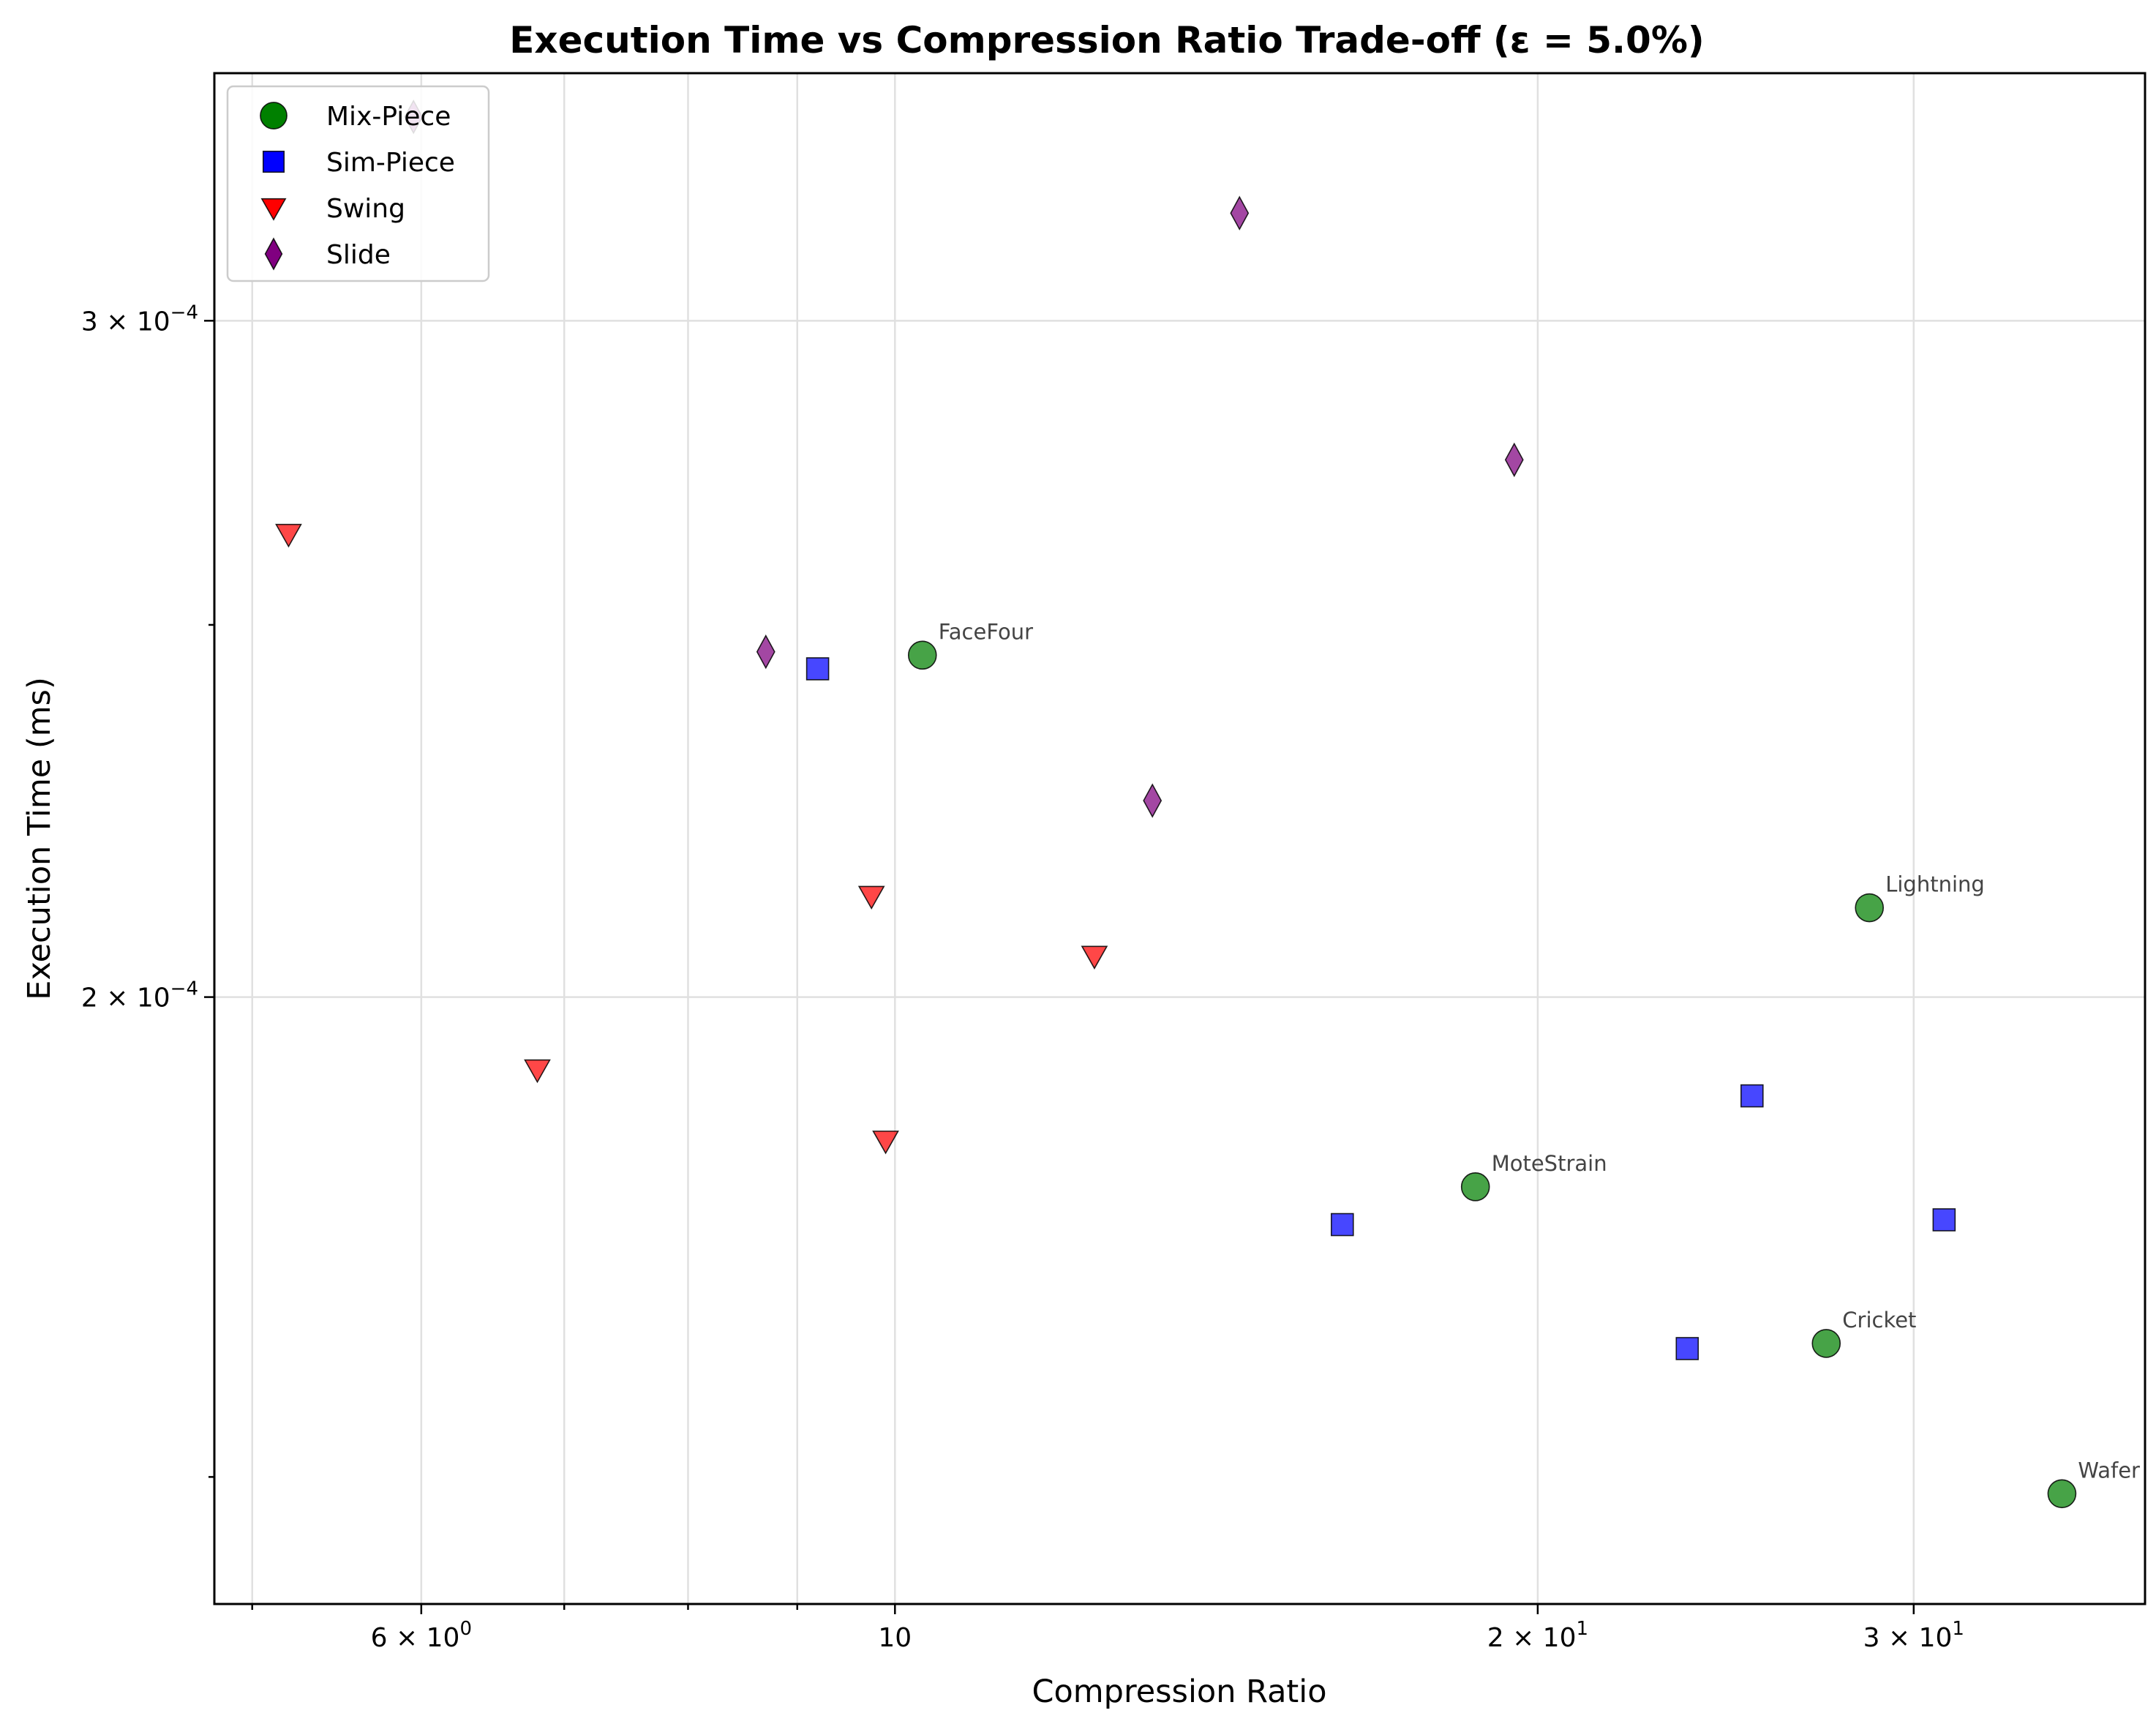  Describe the element at coordinates (2109, 1470) in the screenshot. I see `point-label-wafer: Wafer` at that location.